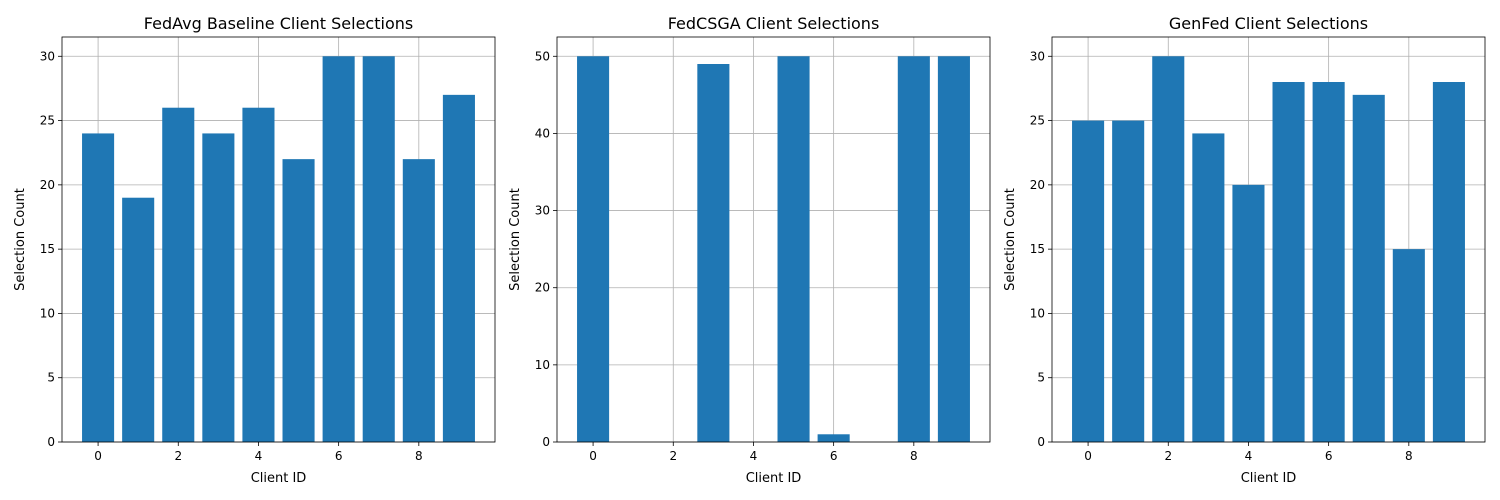 The width and height of the screenshot is (1500, 500). Describe the element at coordinates (1268, 23) in the screenshot. I see `chart-title: GenFed Client Selections` at that location.